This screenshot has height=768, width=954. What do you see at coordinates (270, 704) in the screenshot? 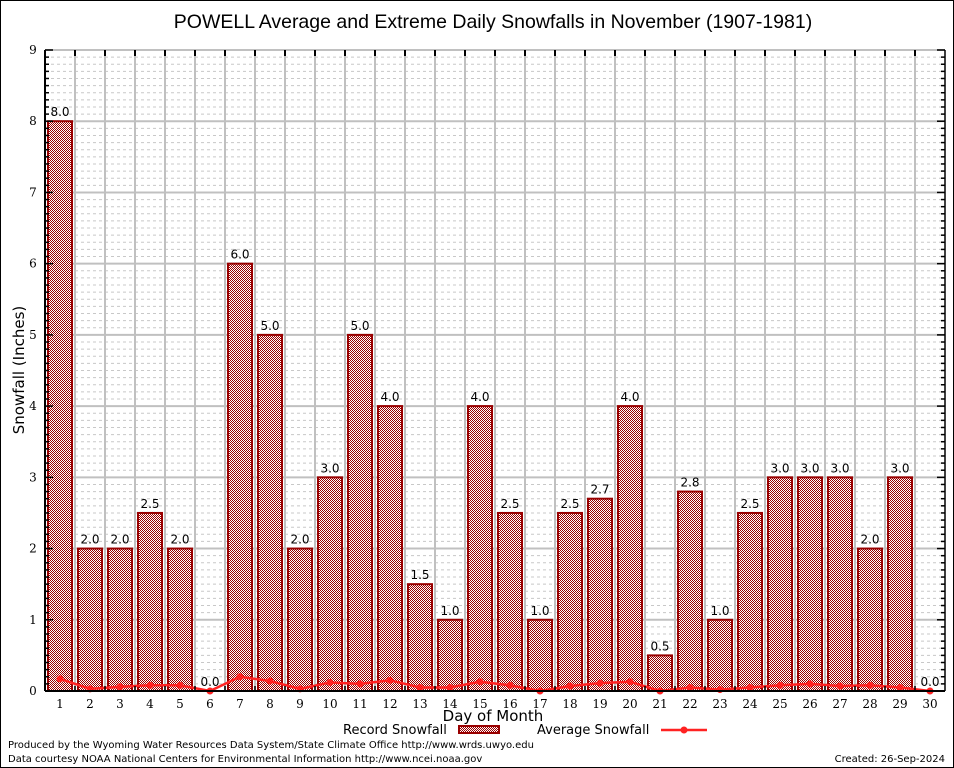
I see `x-tick-label: 8` at bounding box center [270, 704].